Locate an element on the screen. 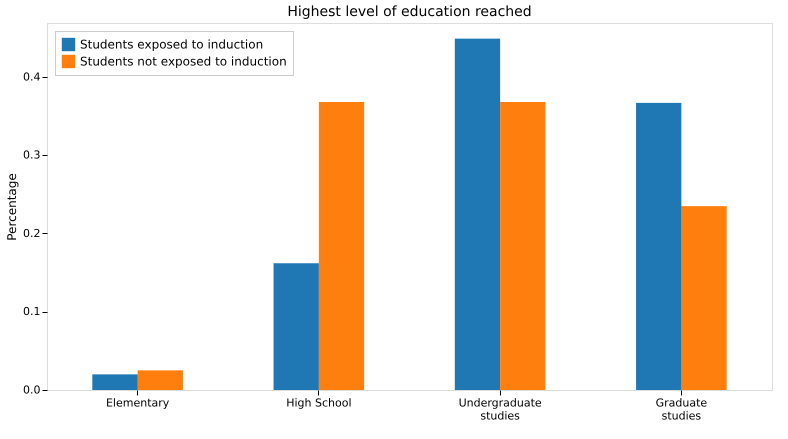 Image resolution: width=788 pixels, height=439 pixels. y-tick-label: 0.2 is located at coordinates (31, 233).